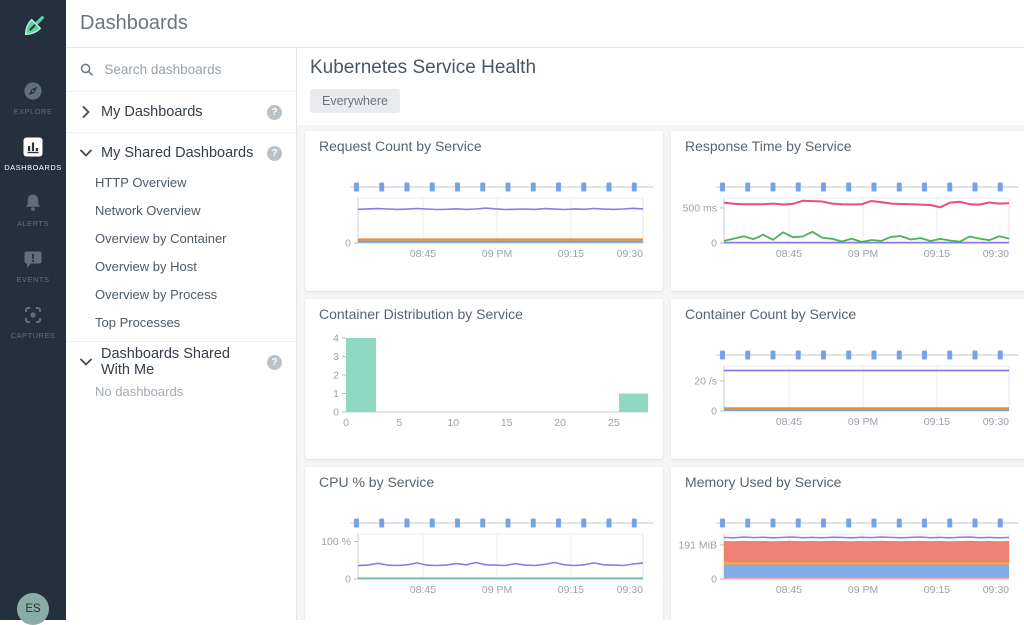 Image resolution: width=1024 pixels, height=625 pixels. What do you see at coordinates (33, 315) in the screenshot?
I see `capture-icon` at bounding box center [33, 315].